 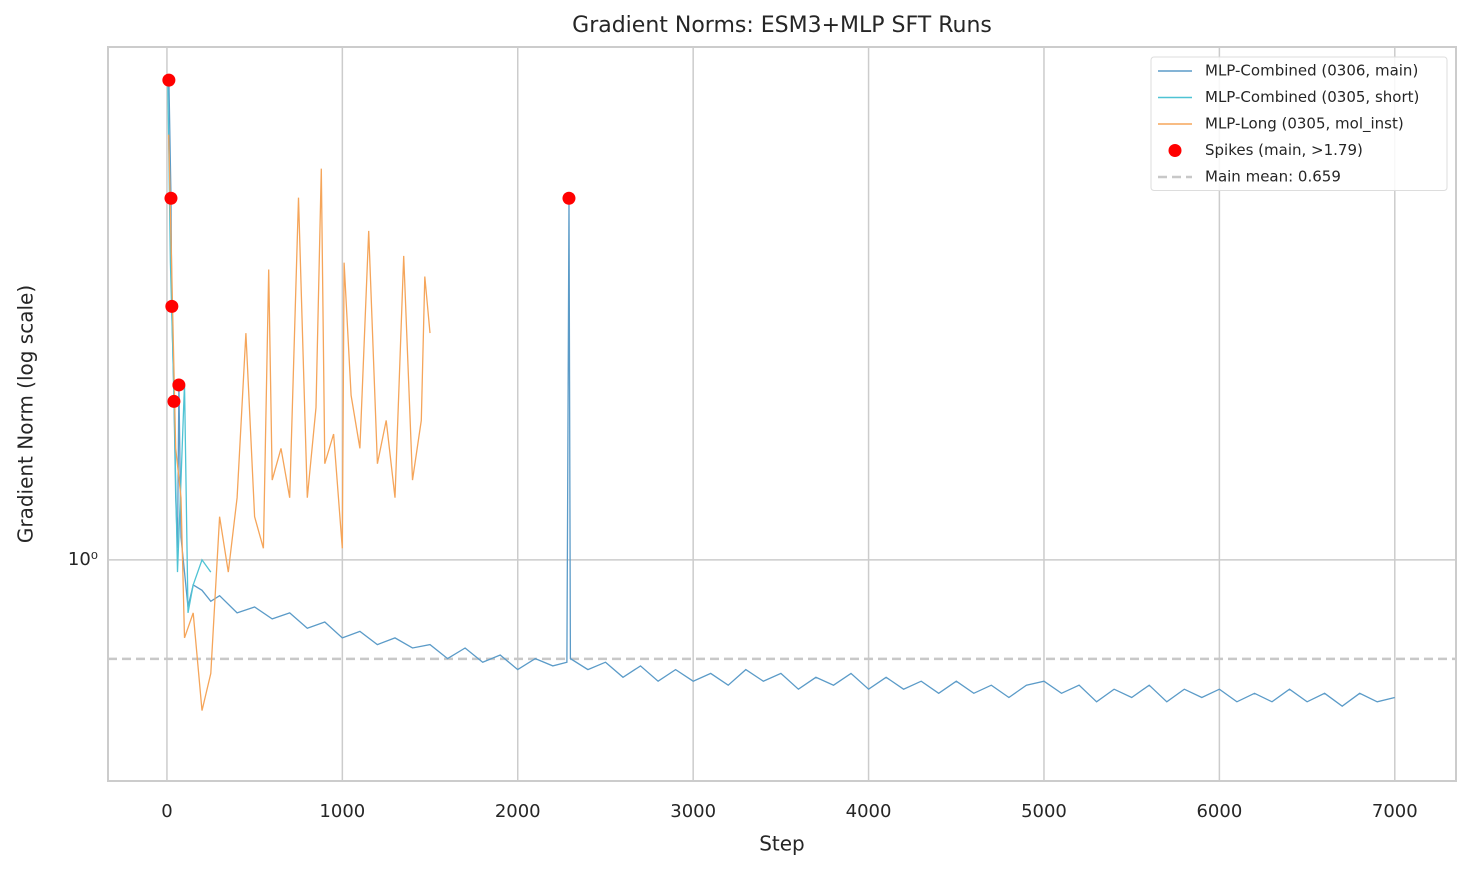 What do you see at coordinates (1175, 150) in the screenshot?
I see `legend-symbol` at bounding box center [1175, 150].